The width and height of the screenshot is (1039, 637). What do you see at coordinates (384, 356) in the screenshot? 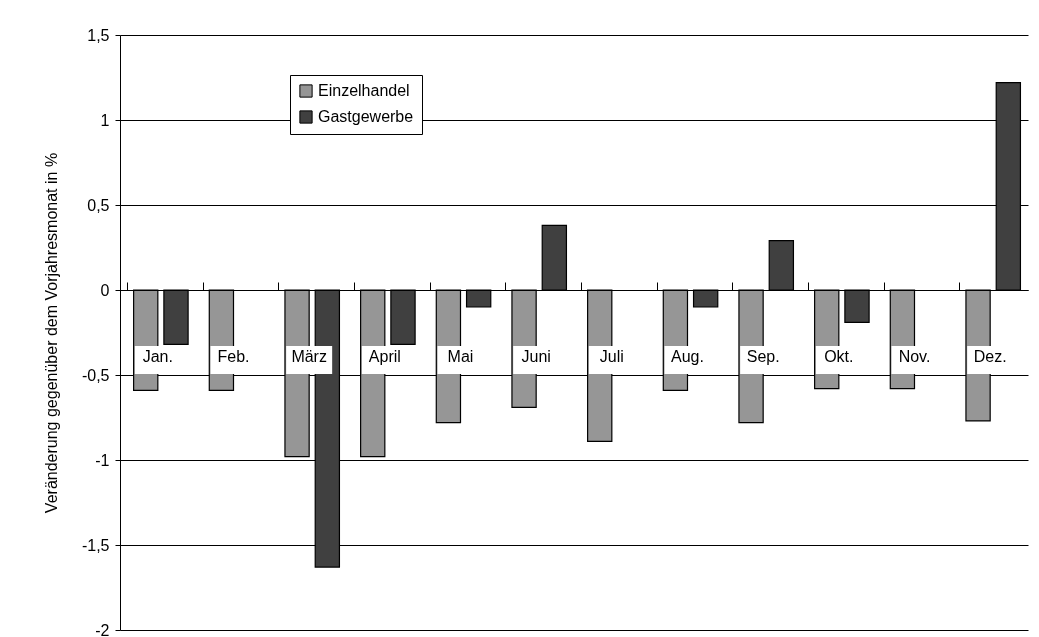
I see `x-tick-label: April` at bounding box center [384, 356].